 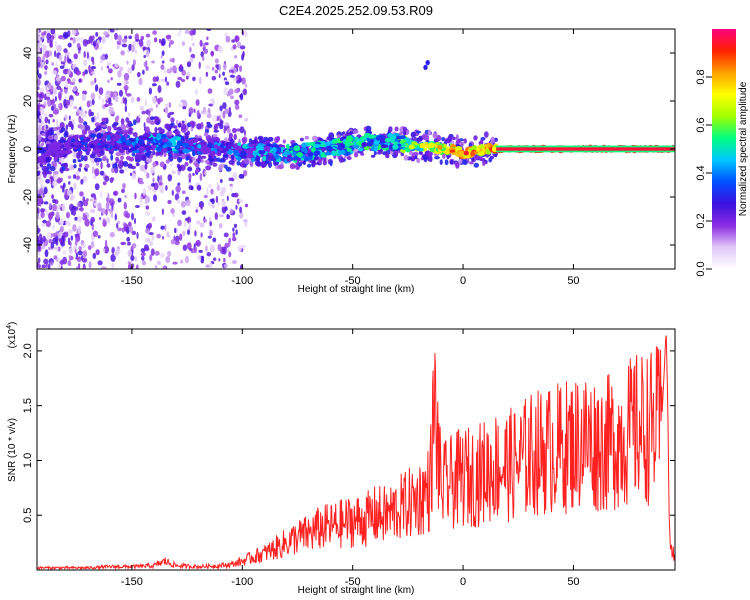 I want to click on colorbar-tick-label: 0.2, so click(x=701, y=220).